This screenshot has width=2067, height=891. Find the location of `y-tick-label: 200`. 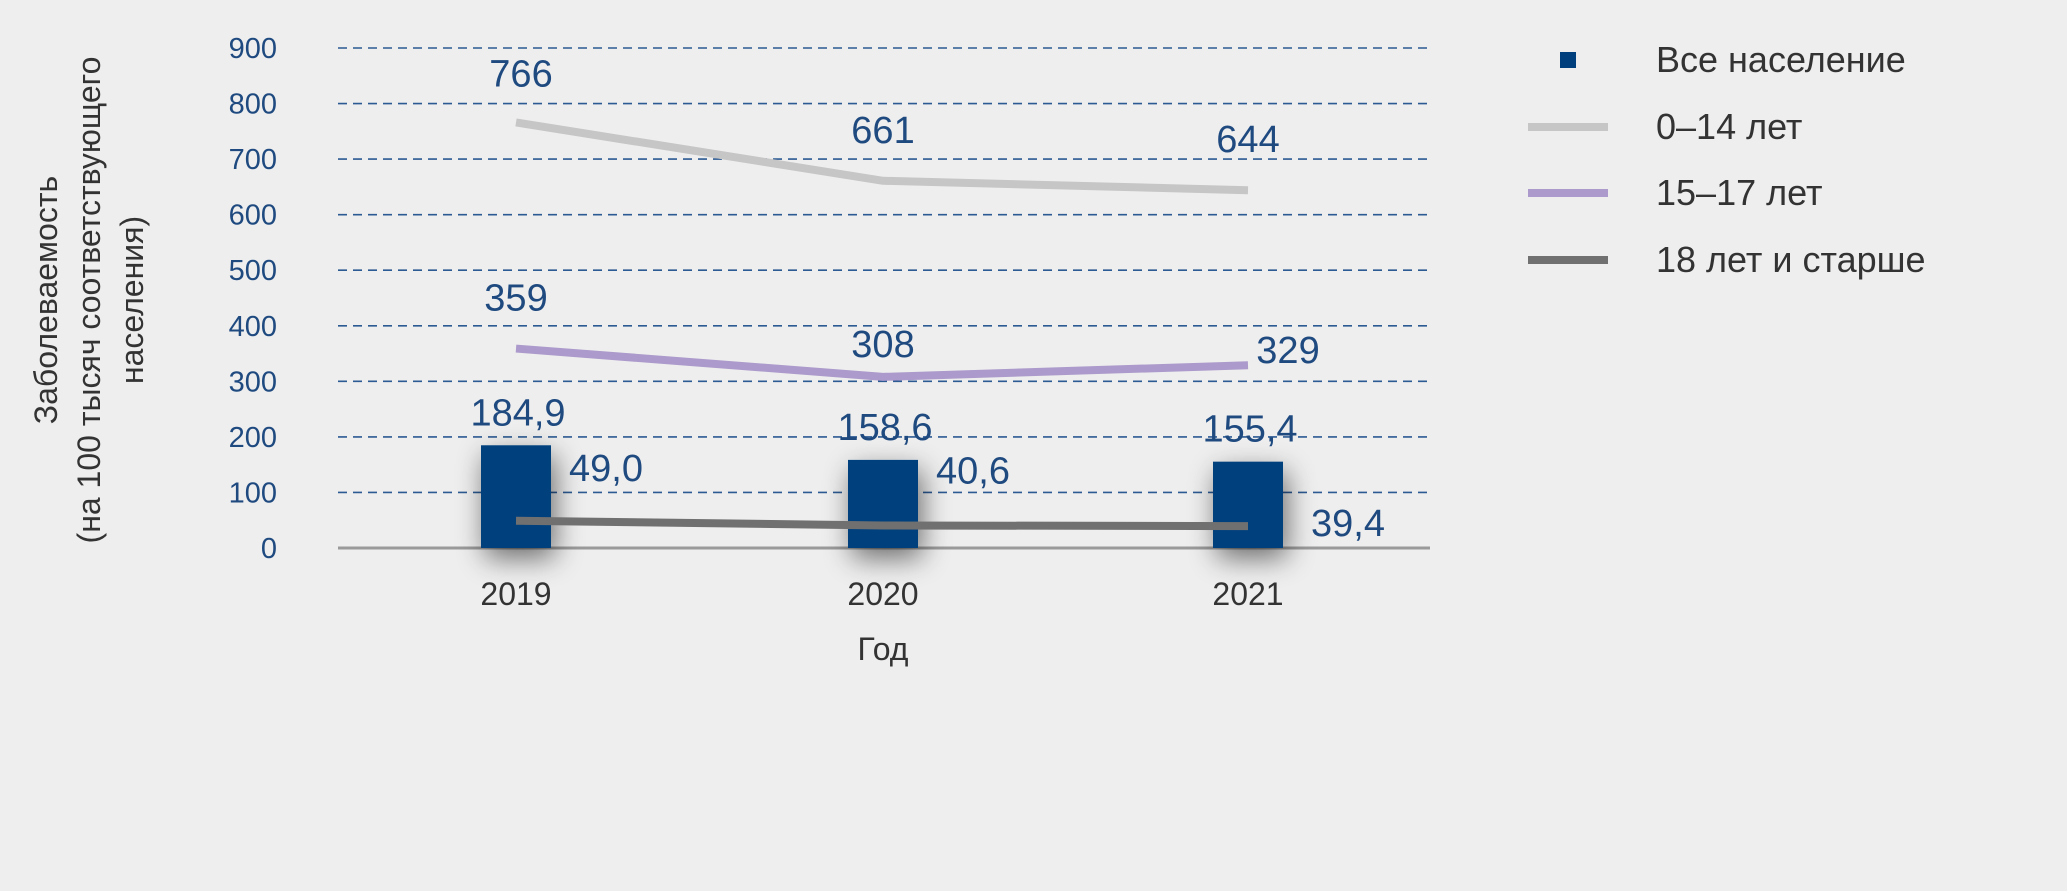

y-tick-label: 200 is located at coordinates (253, 438).